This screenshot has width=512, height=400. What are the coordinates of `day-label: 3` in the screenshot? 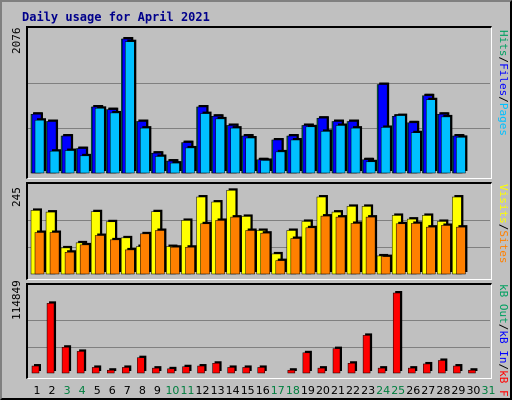 It's located at (67, 390).